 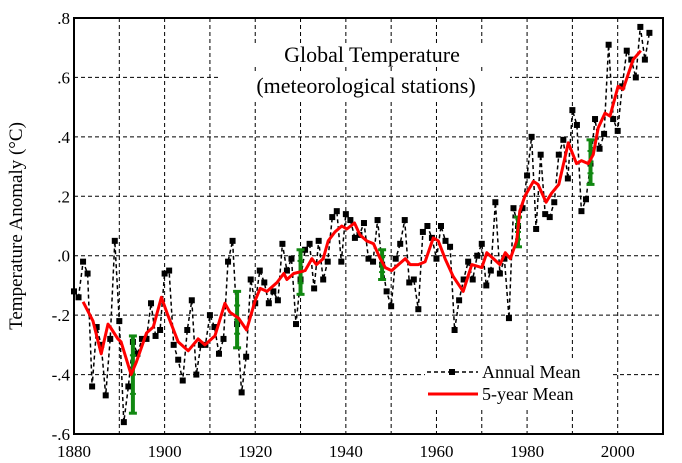 What do you see at coordinates (61, 315) in the screenshot?
I see `y-tick-label: -.2` at bounding box center [61, 315].